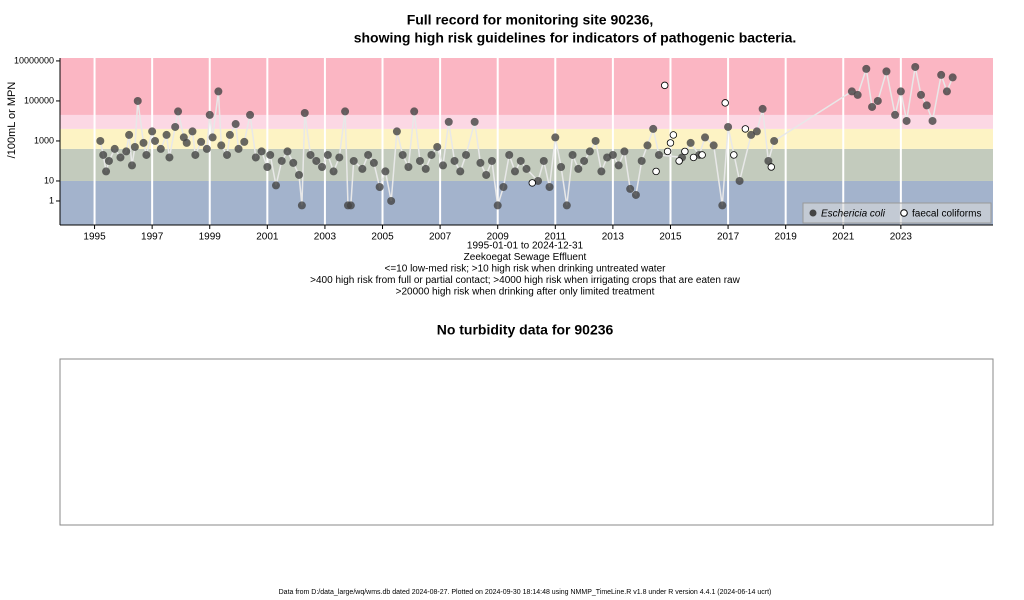  I want to click on y-axis-label: /100mL or MPN, so click(12, 120).